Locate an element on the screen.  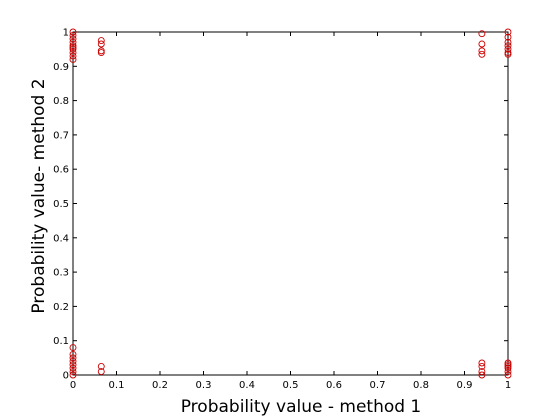
x-tick-label: 0.7 is located at coordinates (378, 385).